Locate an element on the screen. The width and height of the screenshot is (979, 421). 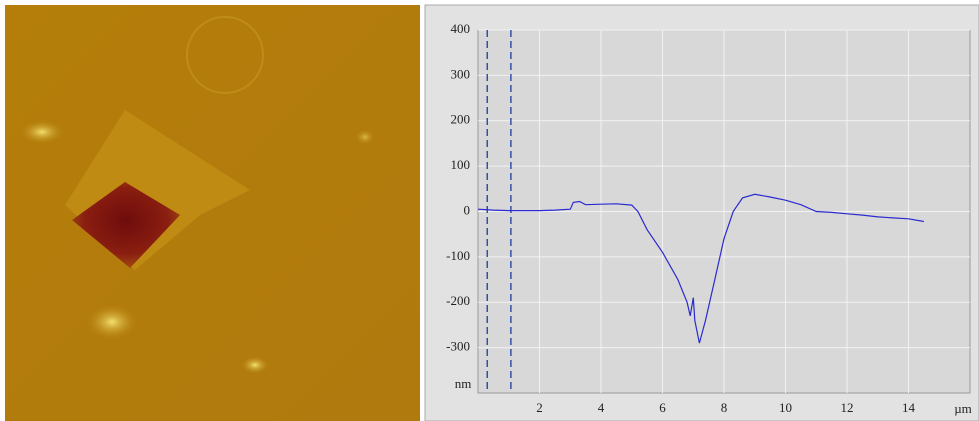
y-tick-label: -100 is located at coordinates (458, 255).